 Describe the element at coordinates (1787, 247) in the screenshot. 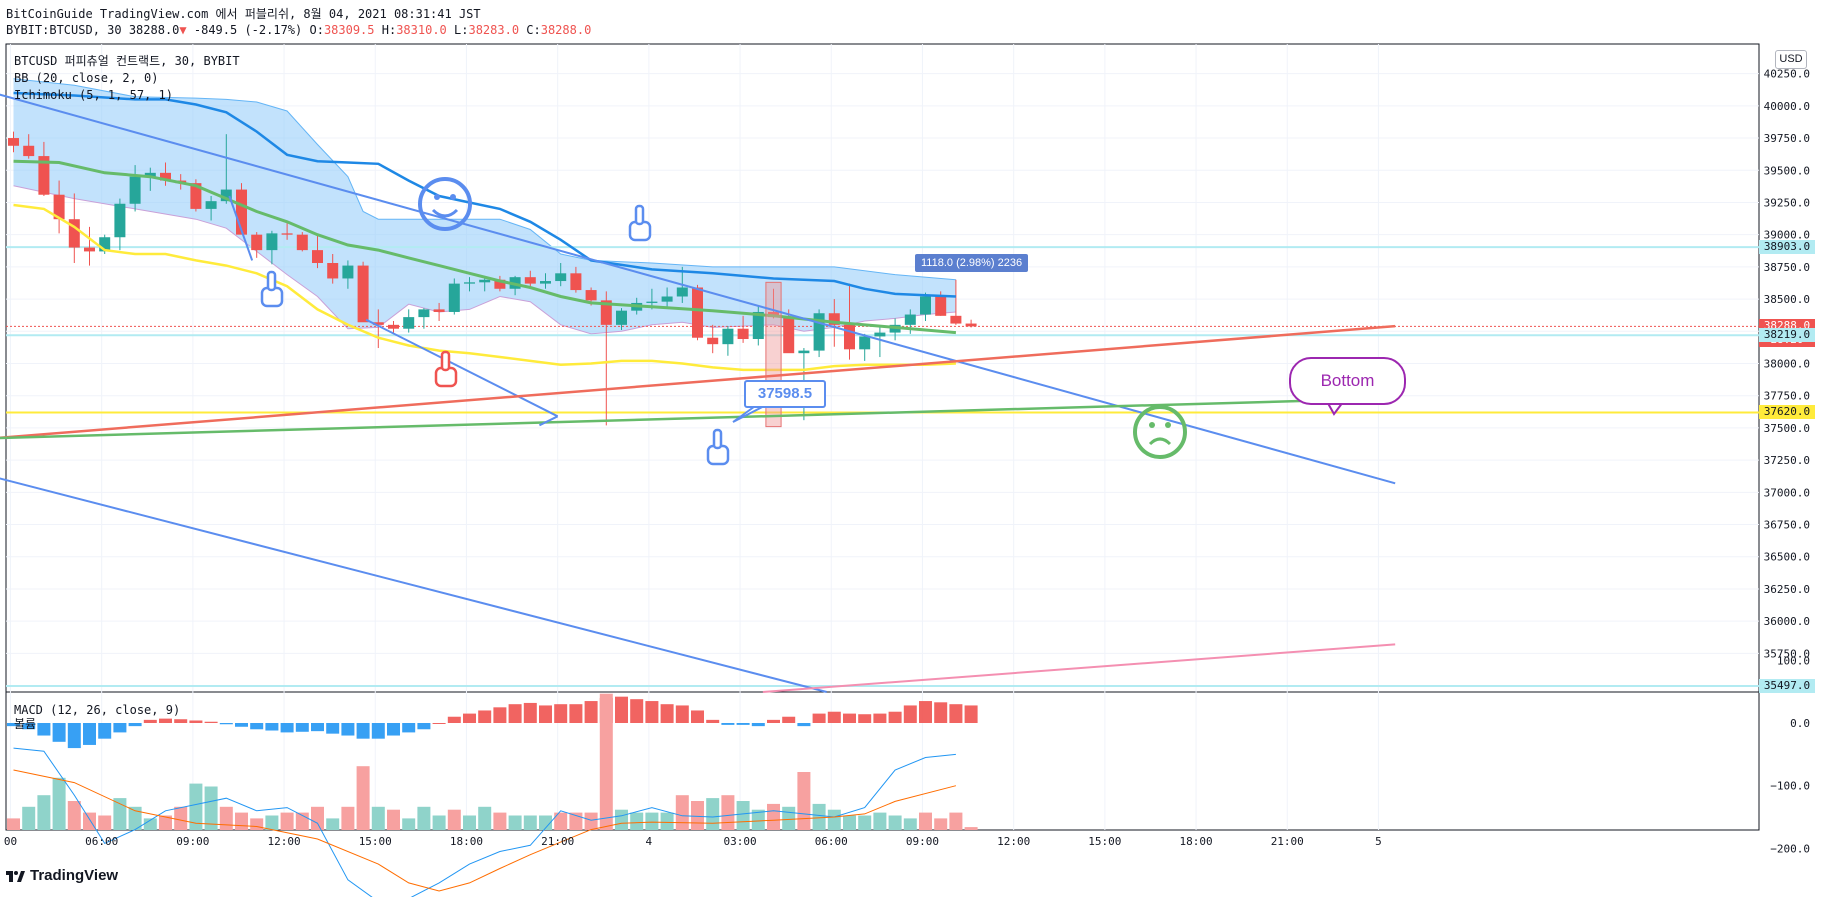

I see `price-label: 38903.0` at that location.